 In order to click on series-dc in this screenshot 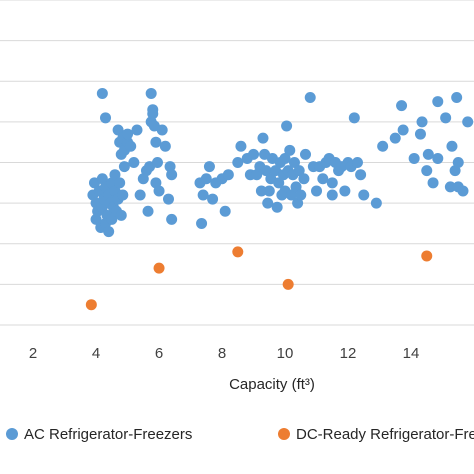, I will do `click(259, 278)`.